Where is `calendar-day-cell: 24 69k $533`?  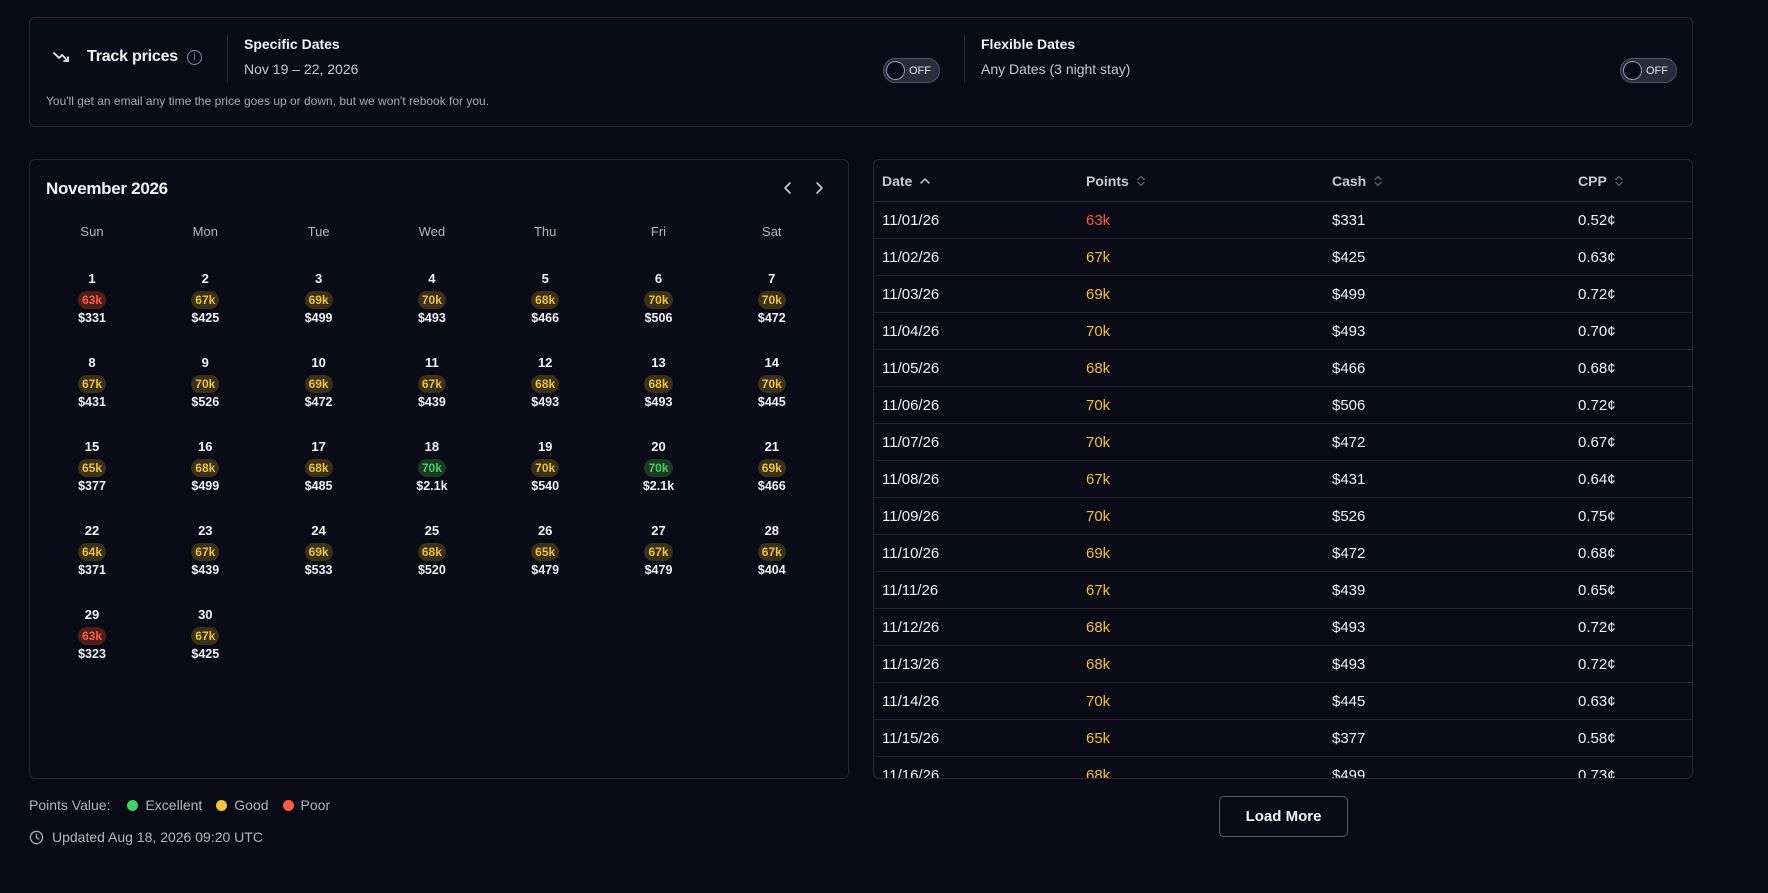 calendar-day-cell: 24 69k $533 is located at coordinates (319, 557).